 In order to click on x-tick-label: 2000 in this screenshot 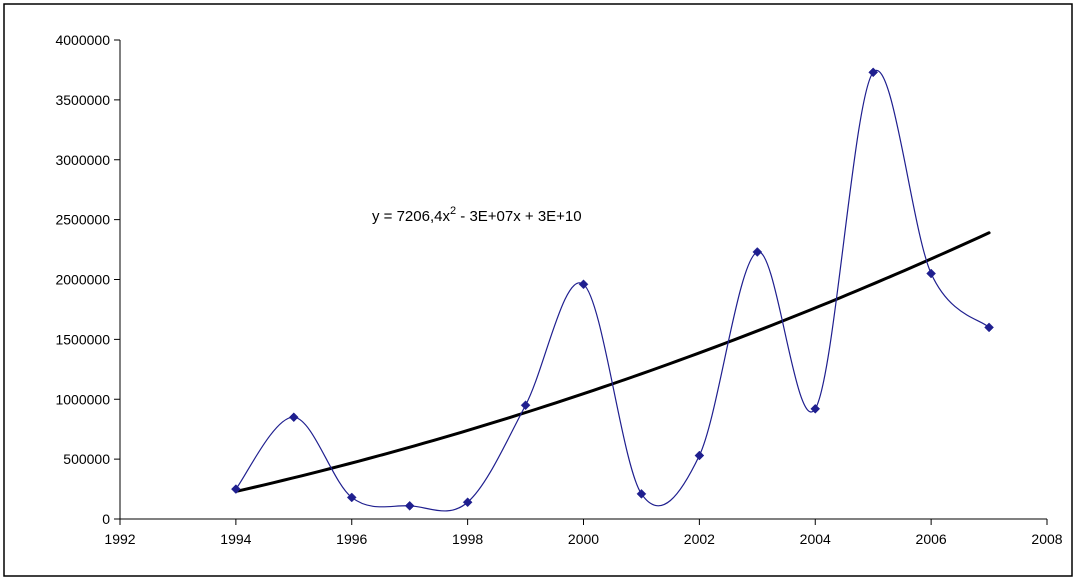, I will do `click(583, 539)`.